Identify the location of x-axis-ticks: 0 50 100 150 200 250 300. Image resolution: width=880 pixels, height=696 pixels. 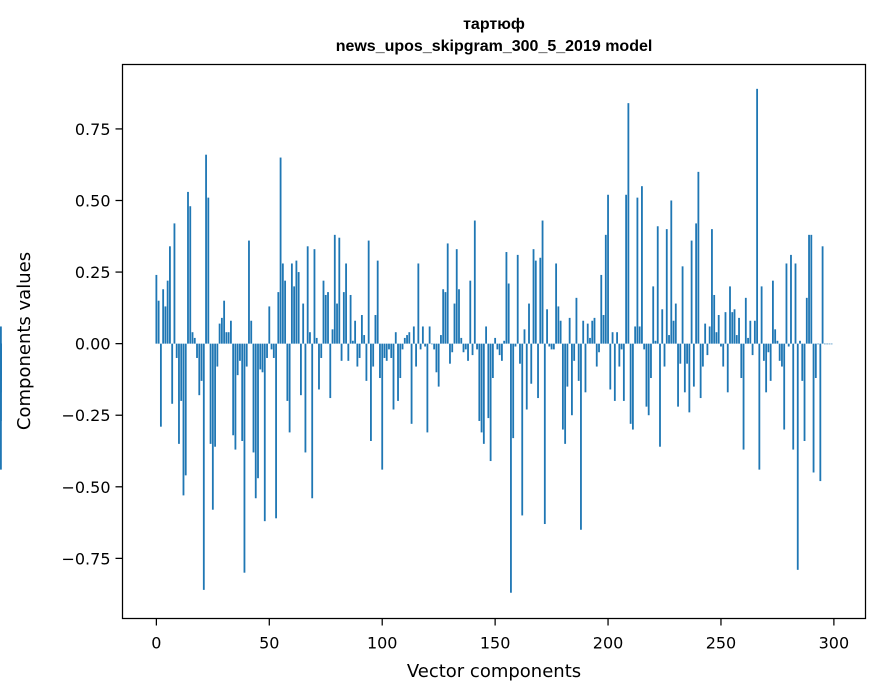
(500, 635).